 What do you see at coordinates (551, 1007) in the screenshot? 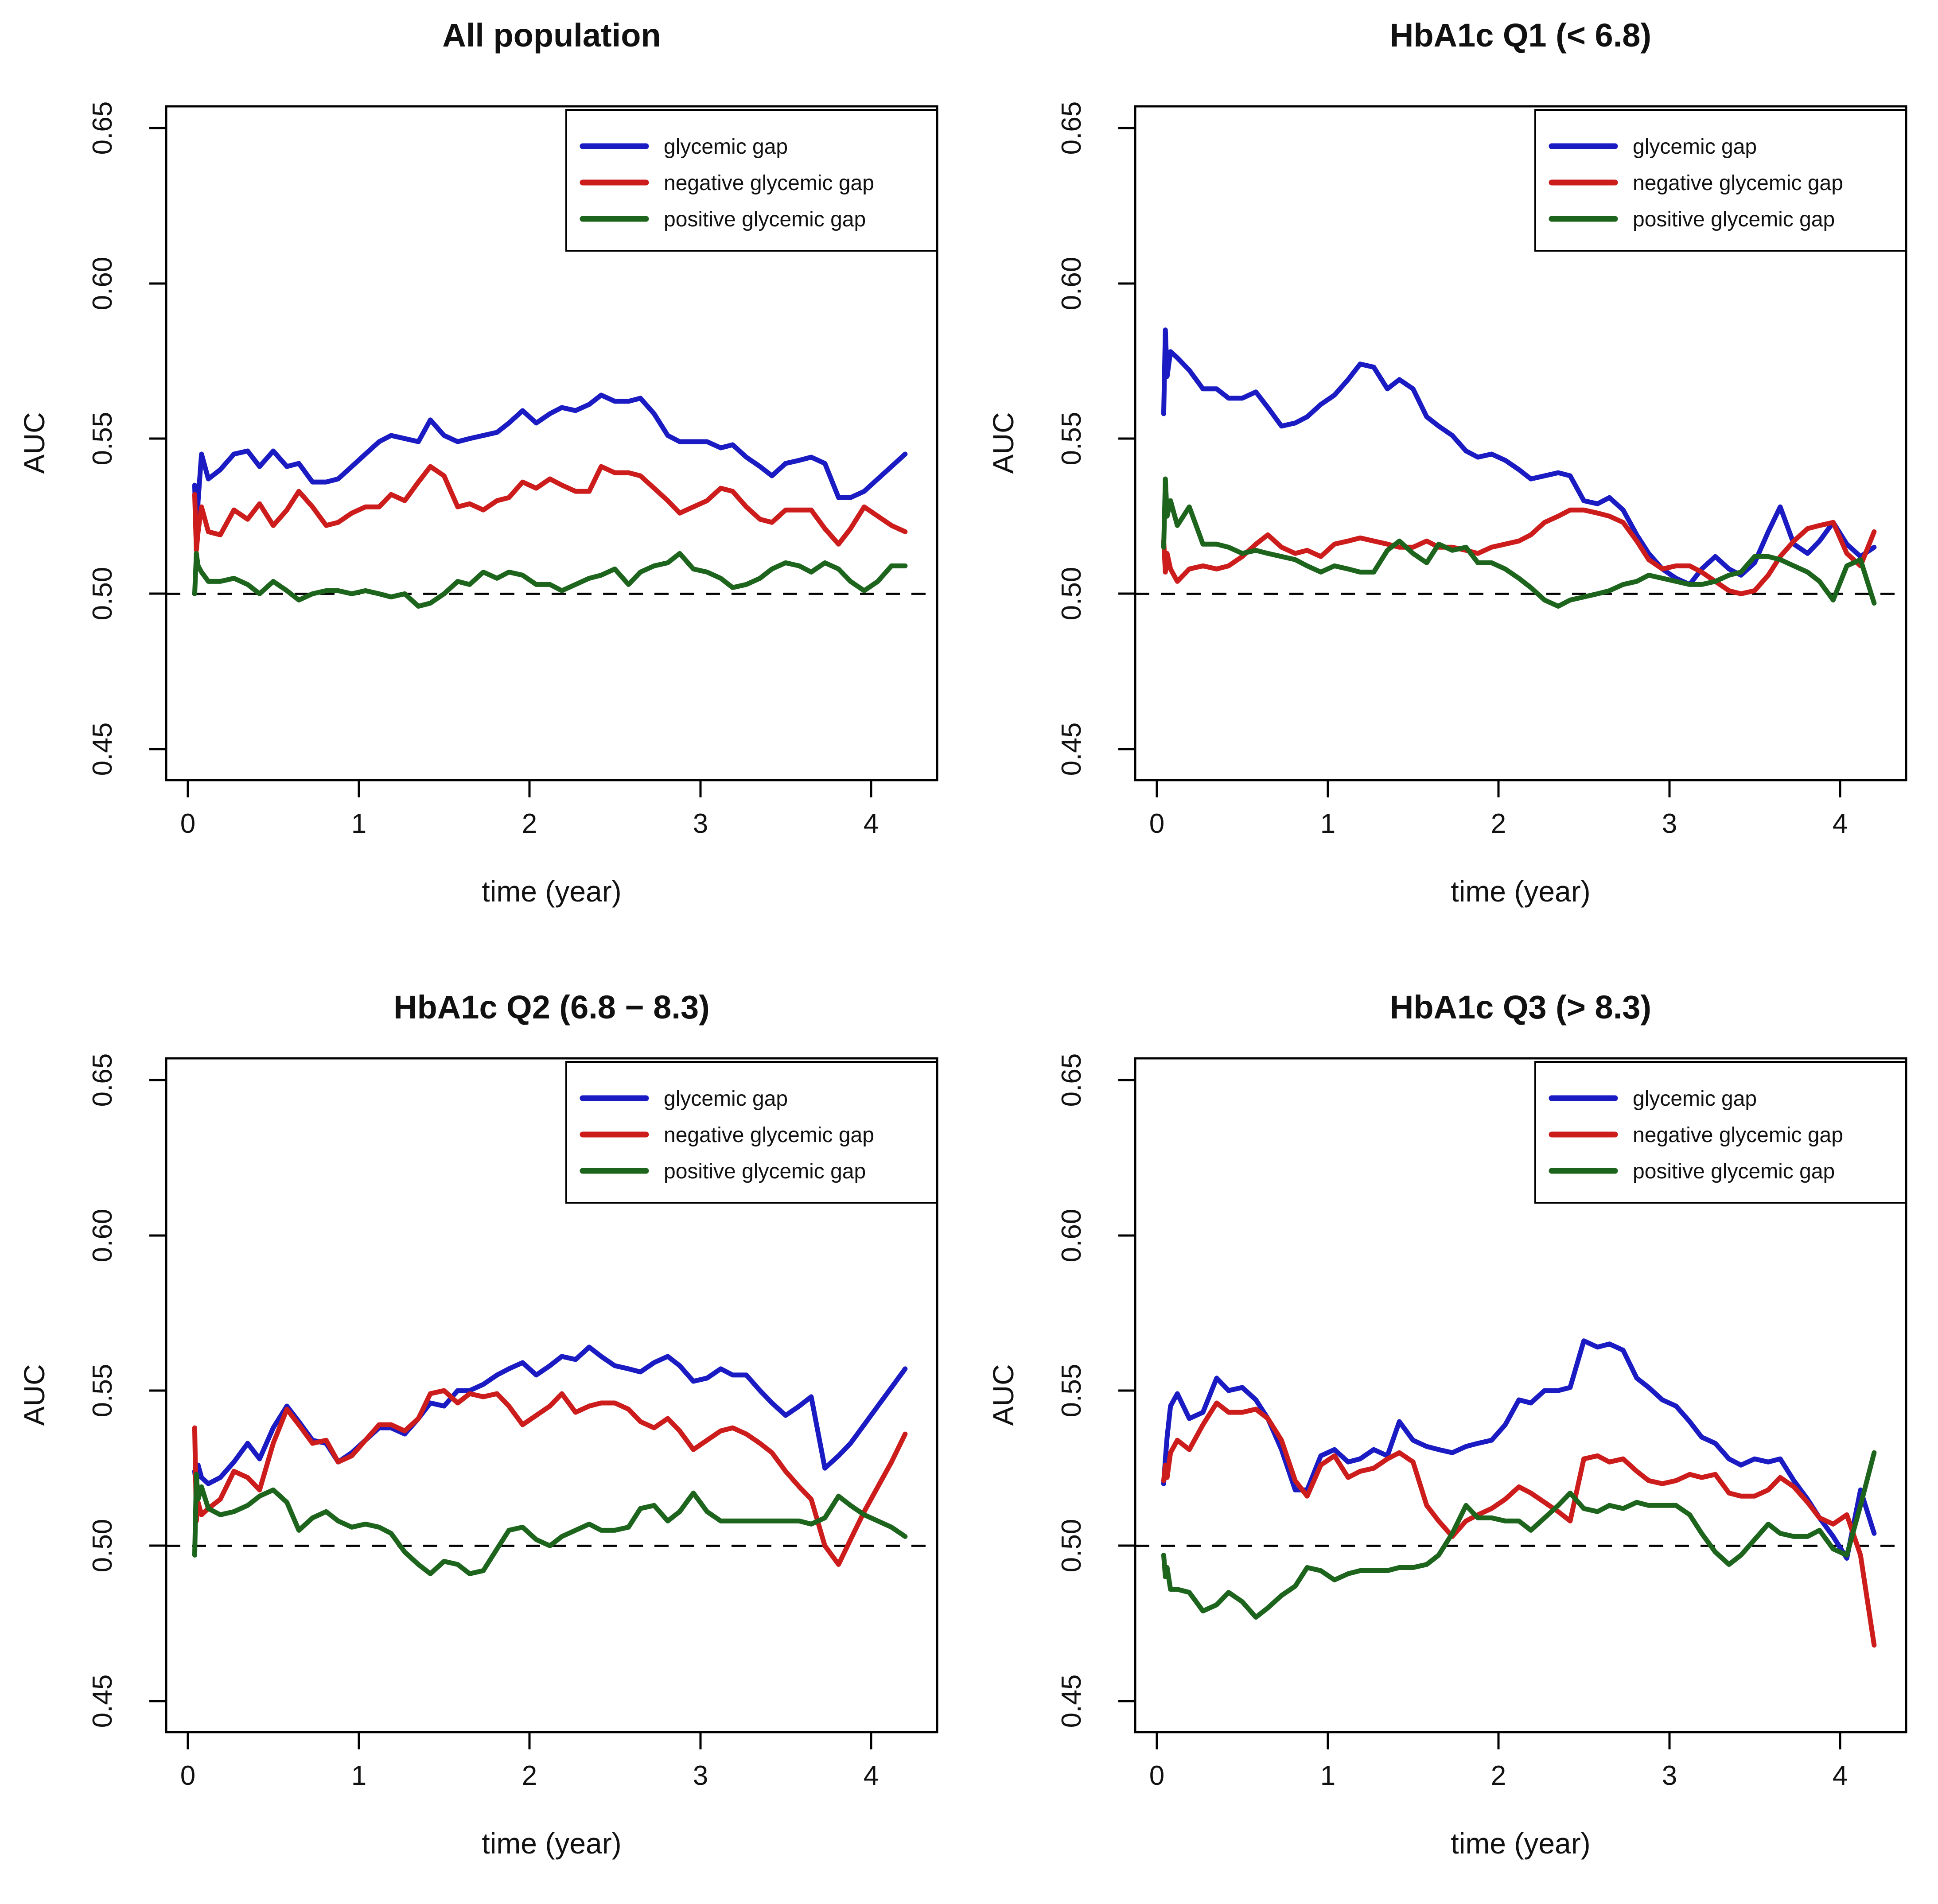
I see `panel-title: HbA1c Q2 (6.8 − 8.3)` at bounding box center [551, 1007].